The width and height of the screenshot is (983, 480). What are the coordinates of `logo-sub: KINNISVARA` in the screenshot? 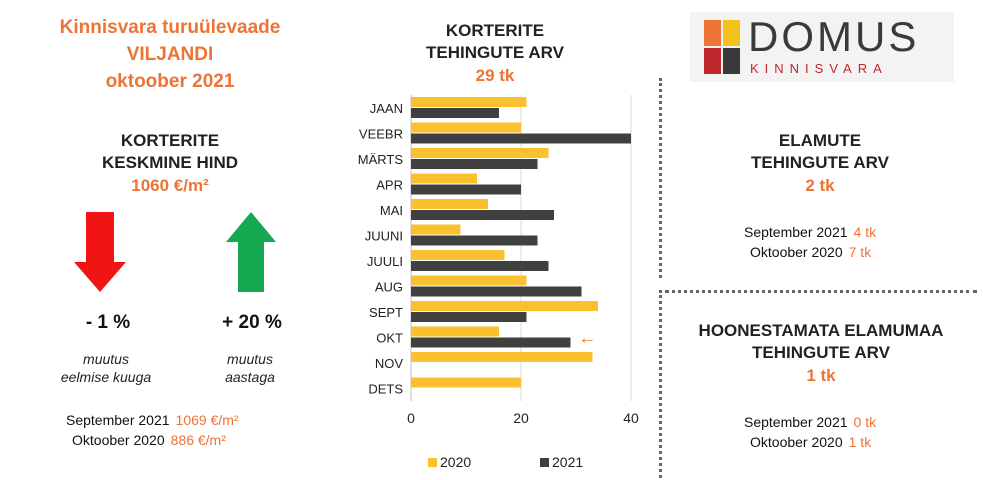 It's located at (819, 68).